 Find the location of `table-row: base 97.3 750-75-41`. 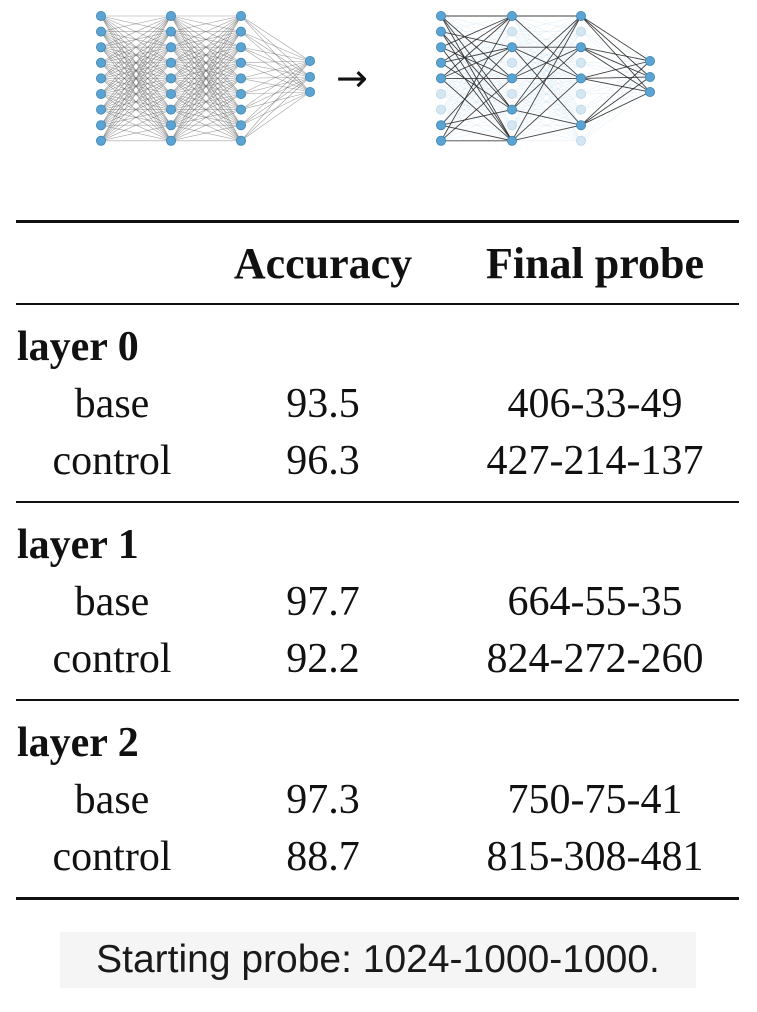

table-row: base 97.3 750-75-41 is located at coordinates (378, 800).